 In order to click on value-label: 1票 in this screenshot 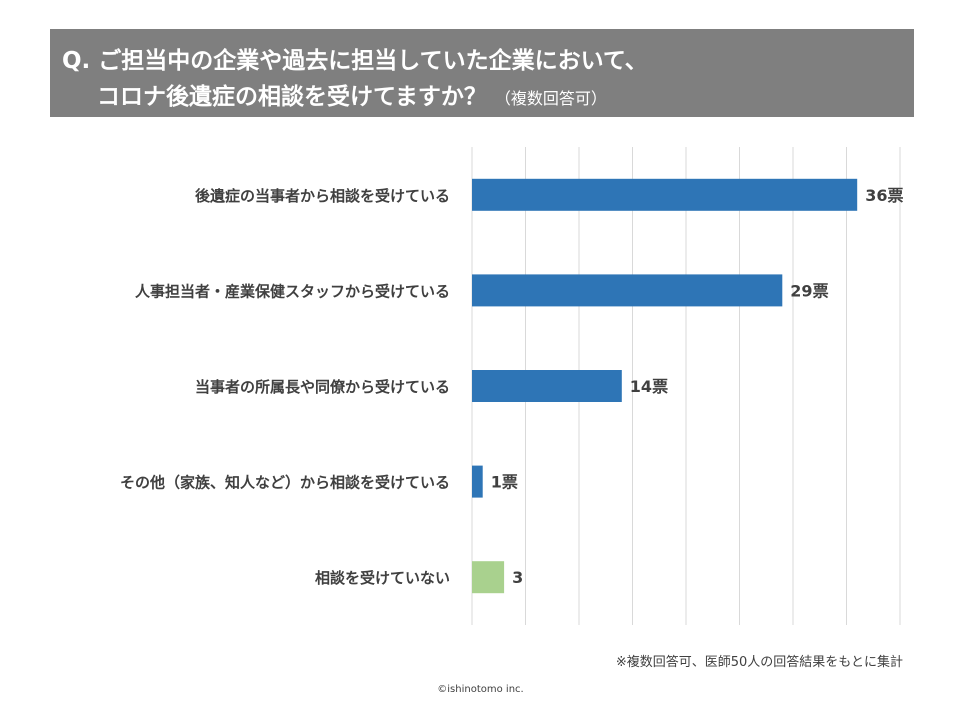, I will do `click(504, 482)`.